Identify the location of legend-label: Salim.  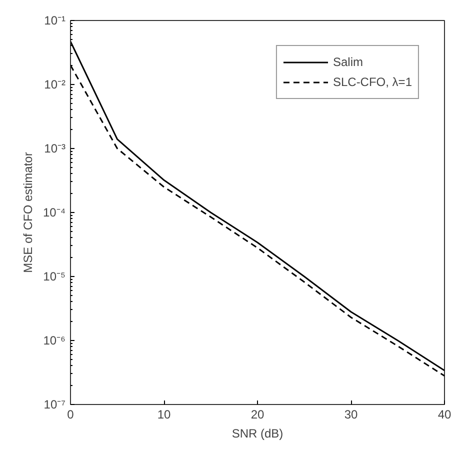
(347, 62).